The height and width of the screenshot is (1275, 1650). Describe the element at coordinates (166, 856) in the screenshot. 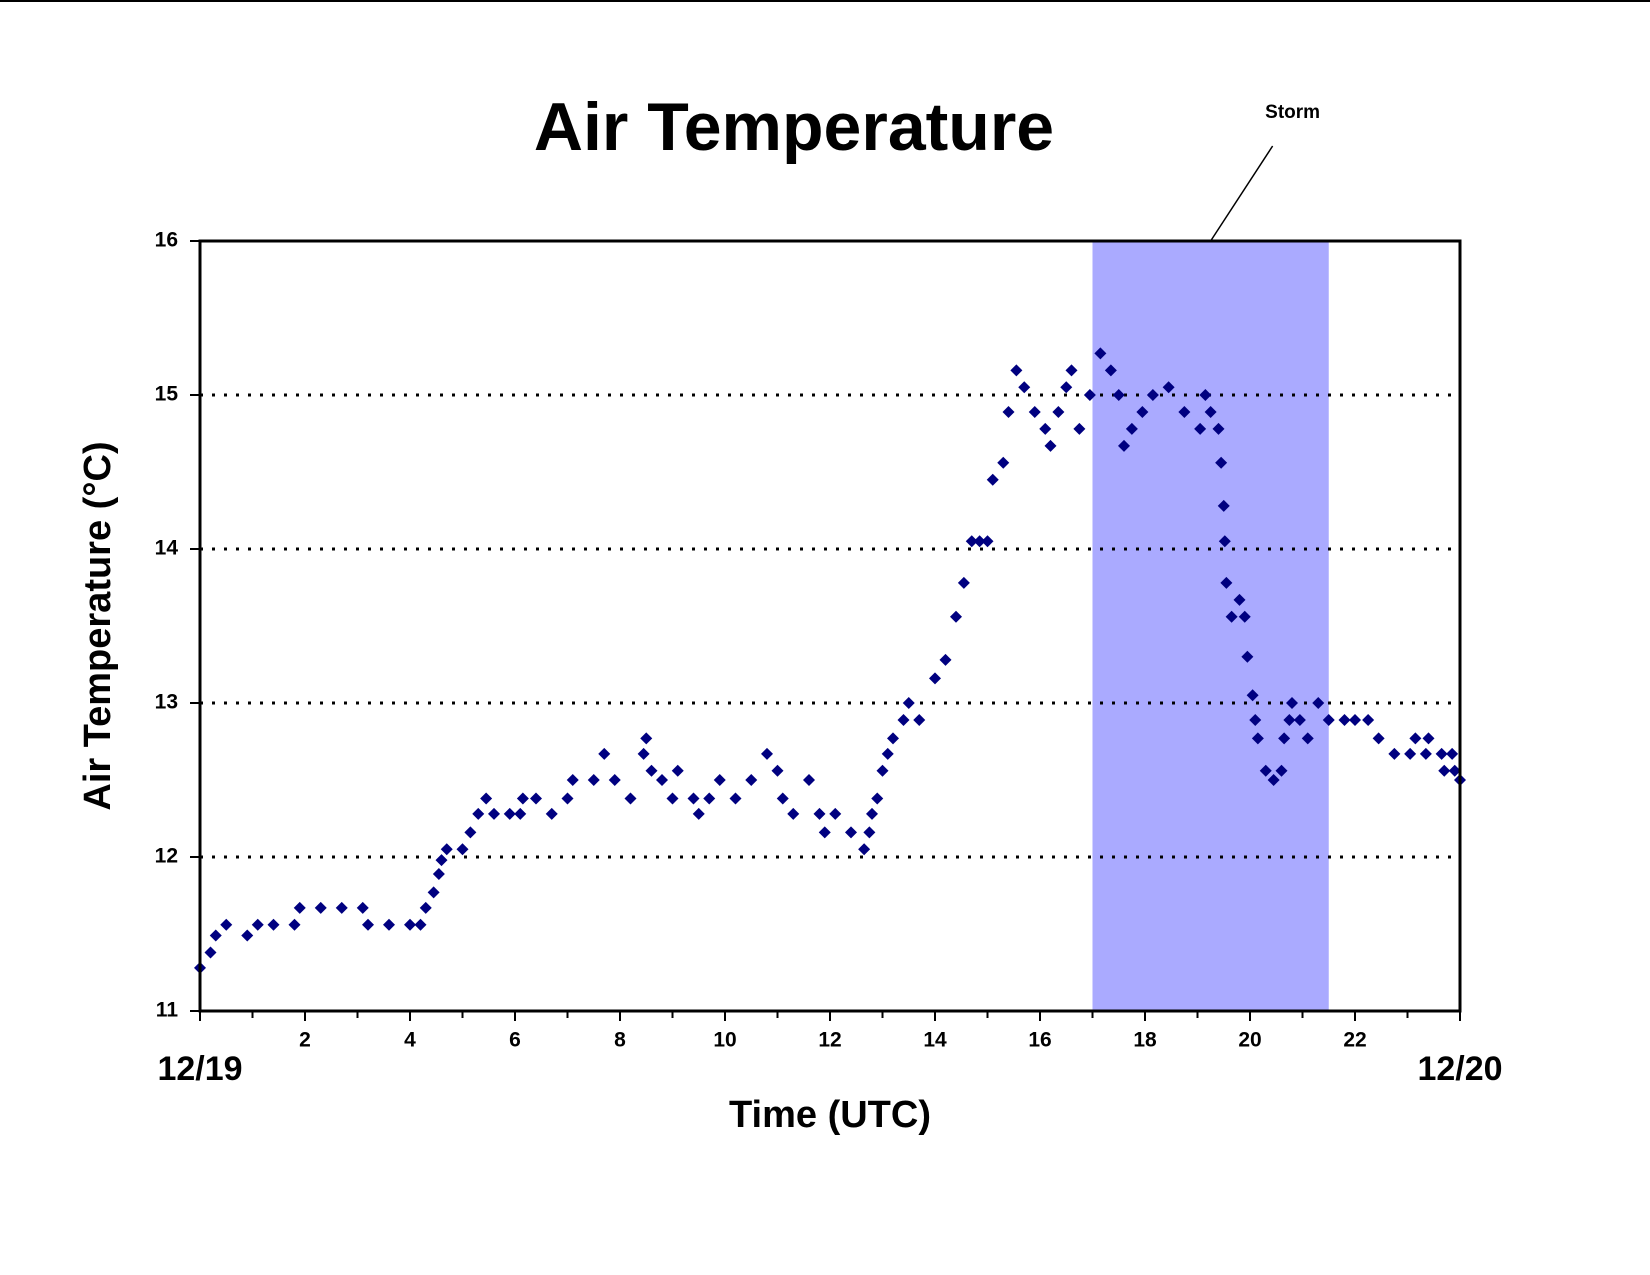

I see `y-tick-label: 12` at that location.